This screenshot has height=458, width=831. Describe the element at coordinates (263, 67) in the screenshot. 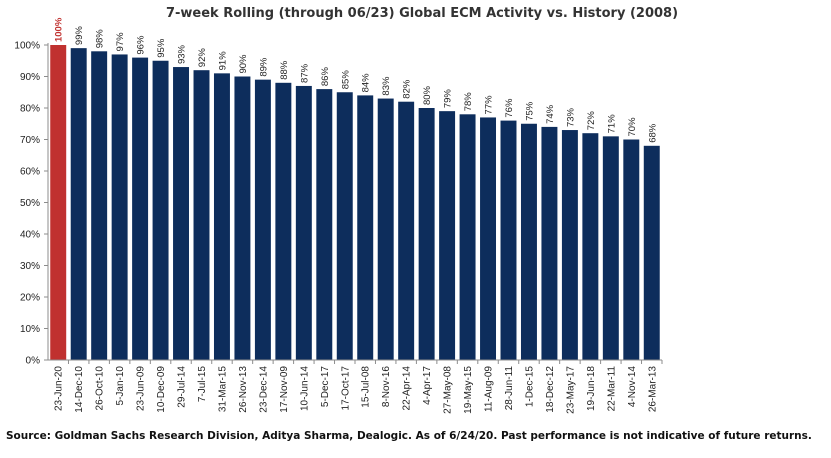

I see `data-label: 89%` at that location.